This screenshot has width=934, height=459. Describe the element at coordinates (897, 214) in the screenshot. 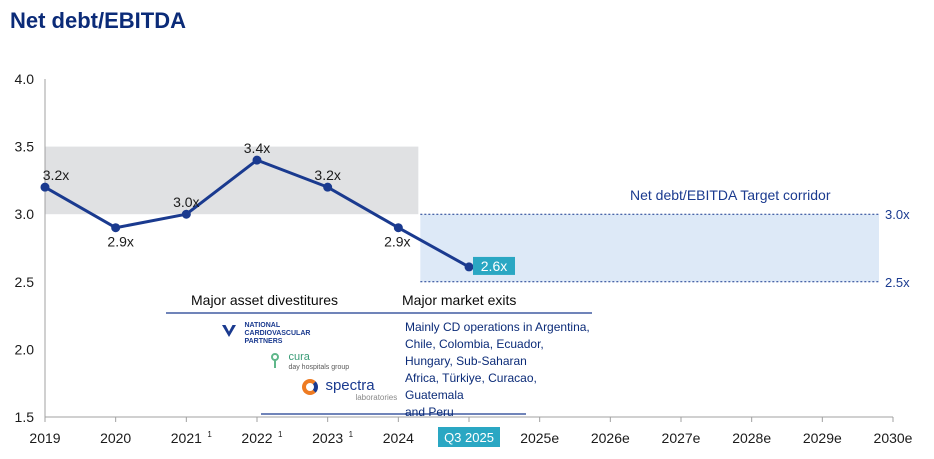

I see `corridor-upper-value: 3.0x` at that location.